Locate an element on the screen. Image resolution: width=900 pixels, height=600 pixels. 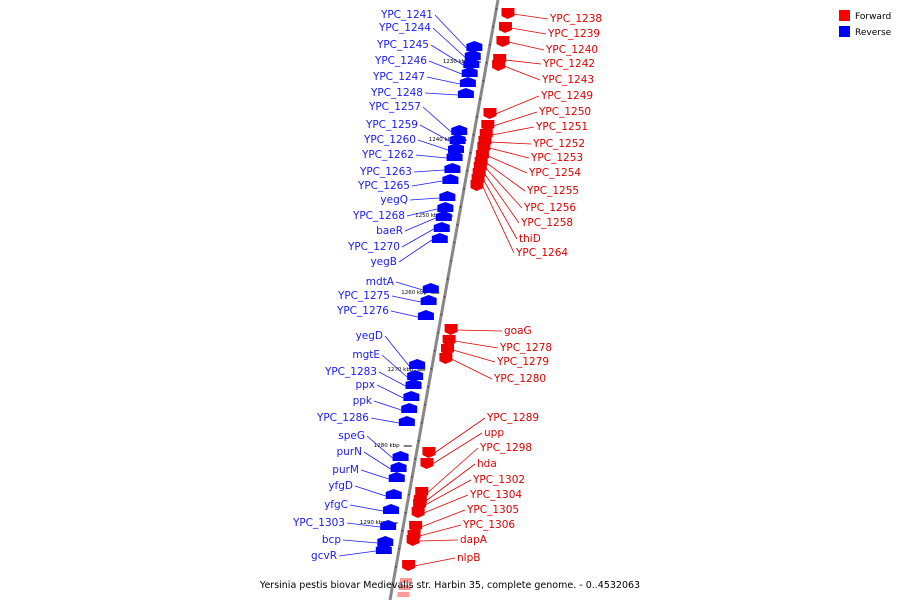
reverse-gene-label: gcvR is located at coordinates (324, 556).